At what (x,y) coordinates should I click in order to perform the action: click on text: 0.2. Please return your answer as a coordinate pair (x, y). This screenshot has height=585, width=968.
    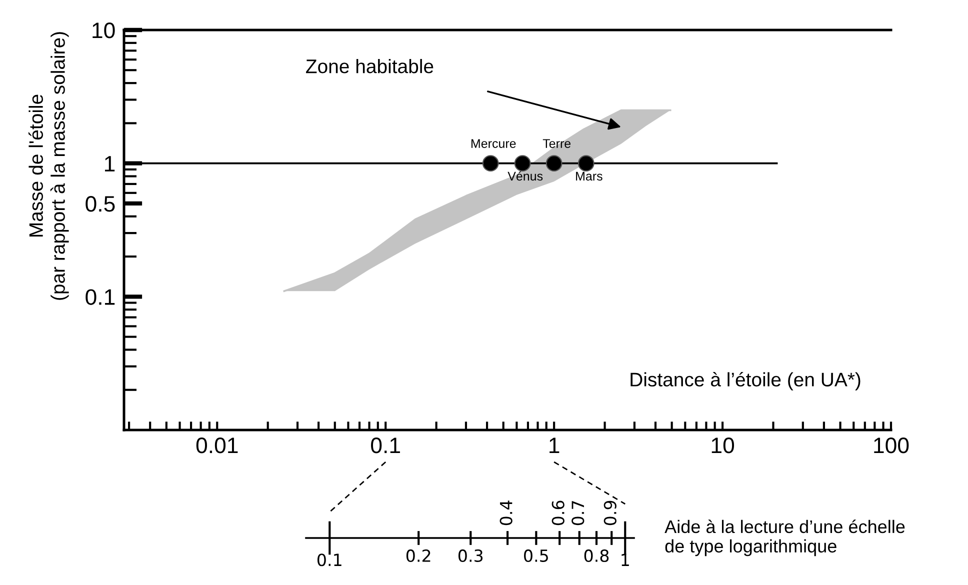
    Looking at the image, I should click on (418, 555).